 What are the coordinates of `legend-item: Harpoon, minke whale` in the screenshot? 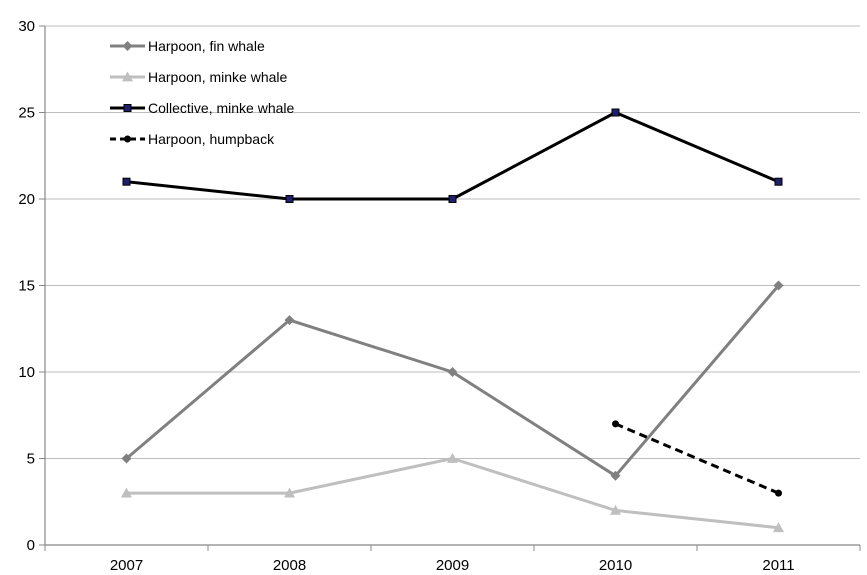 It's located at (199, 77).